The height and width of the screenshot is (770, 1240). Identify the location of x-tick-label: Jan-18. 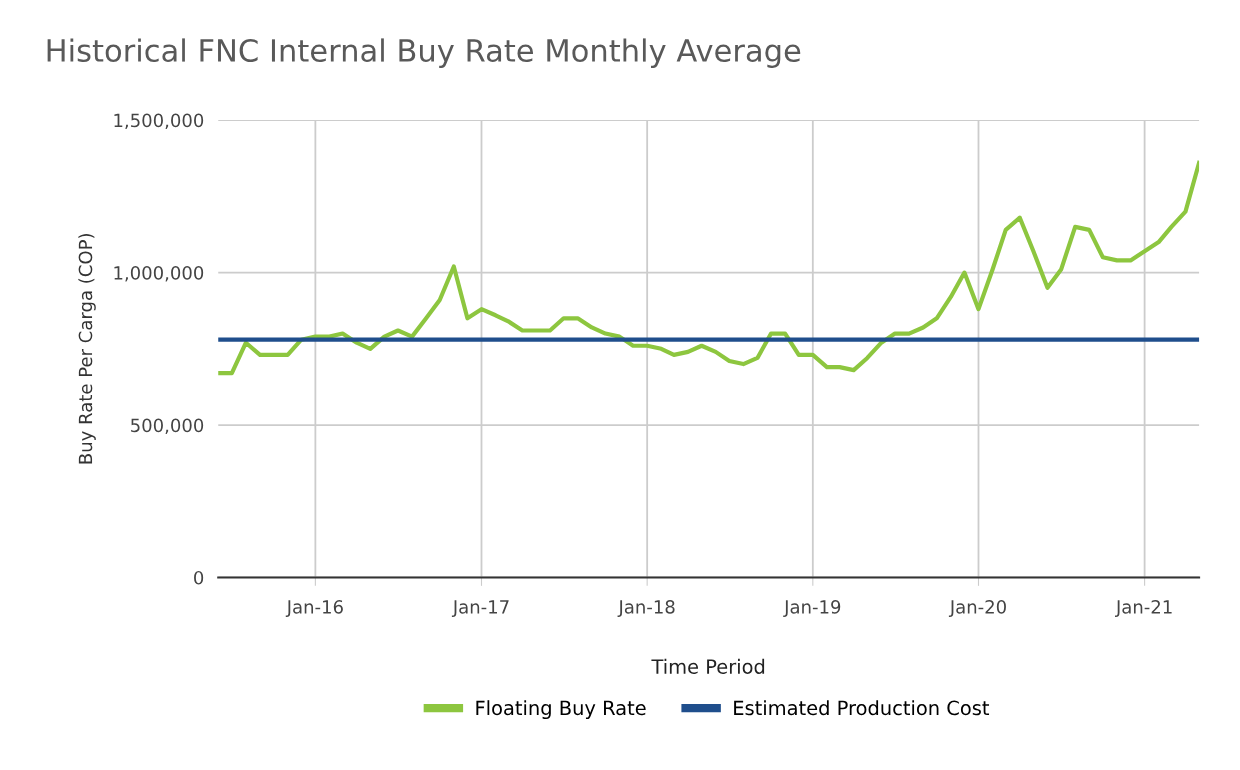
(646, 609).